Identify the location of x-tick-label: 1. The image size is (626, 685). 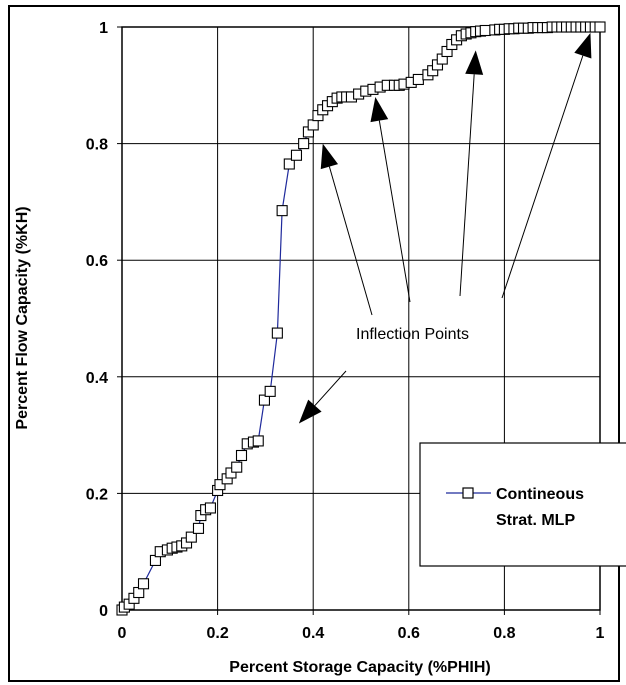
(600, 633).